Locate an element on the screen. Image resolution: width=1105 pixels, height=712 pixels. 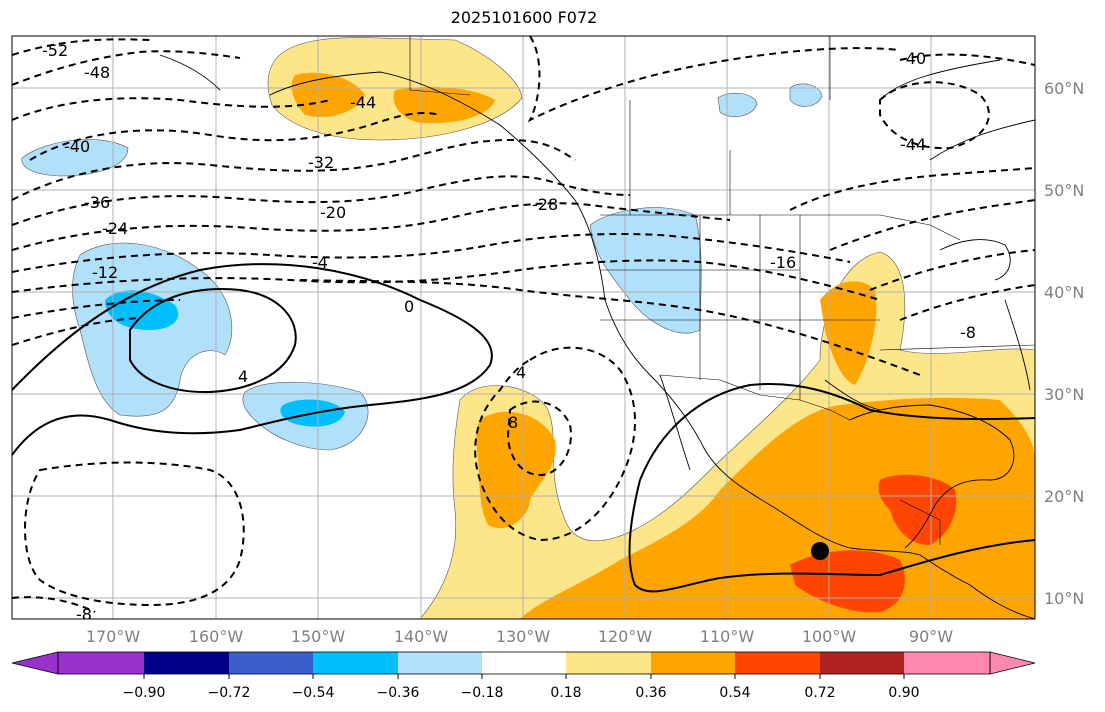
contour-label: -24 is located at coordinates (115, 228).